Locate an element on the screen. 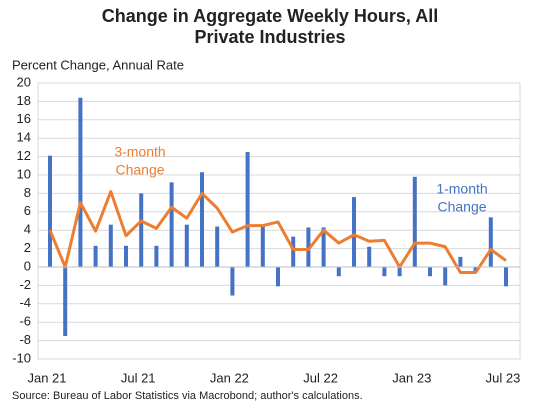 The width and height of the screenshot is (540, 405). x-tick-label: Jul 21 is located at coordinates (138, 377).